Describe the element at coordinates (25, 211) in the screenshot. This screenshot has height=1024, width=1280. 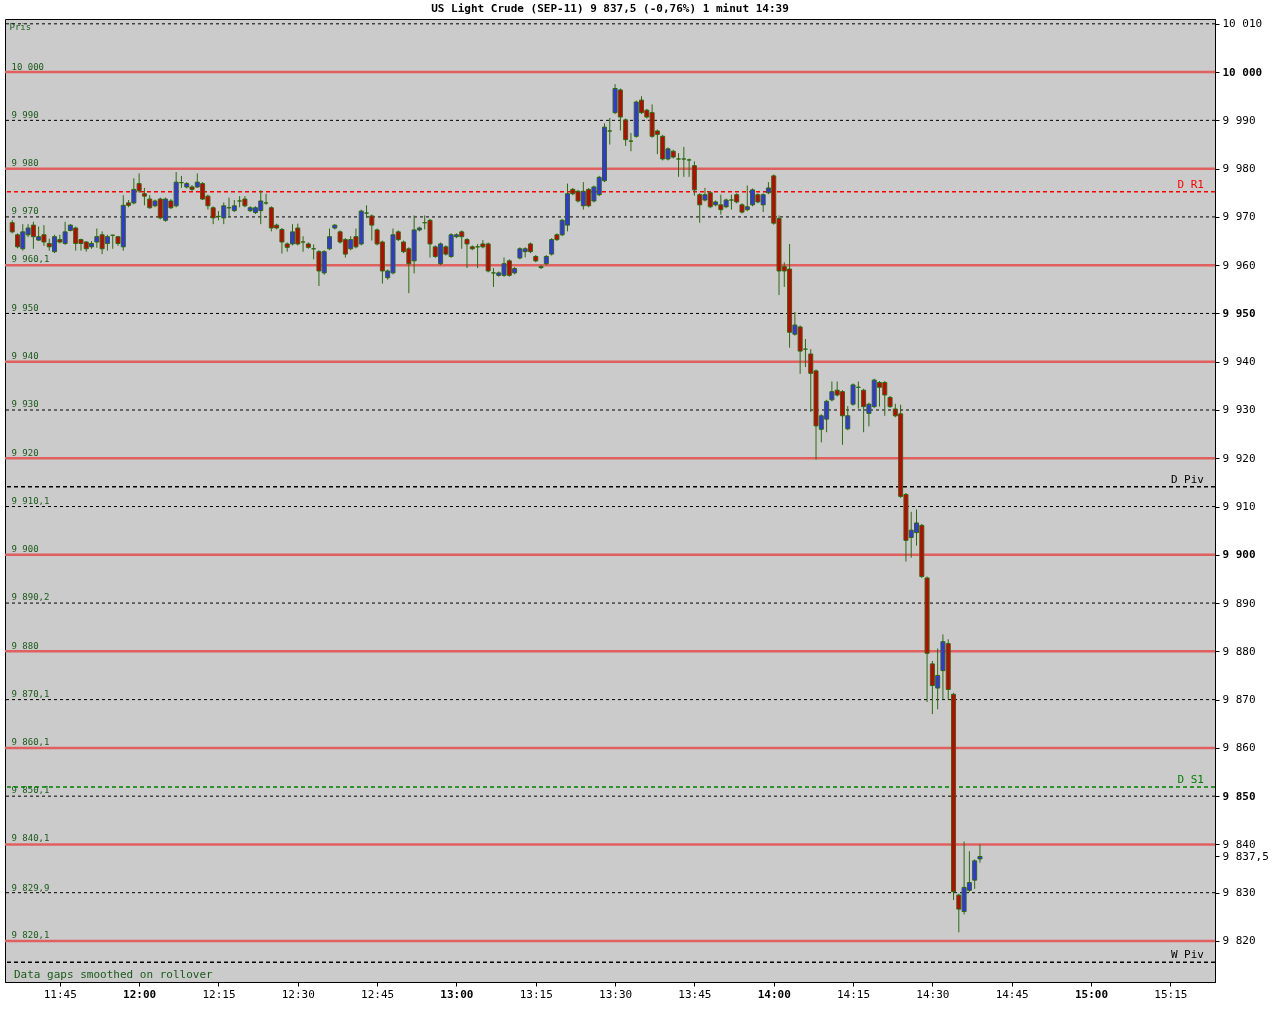
I see `y2-tick-label: 9 970` at that location.